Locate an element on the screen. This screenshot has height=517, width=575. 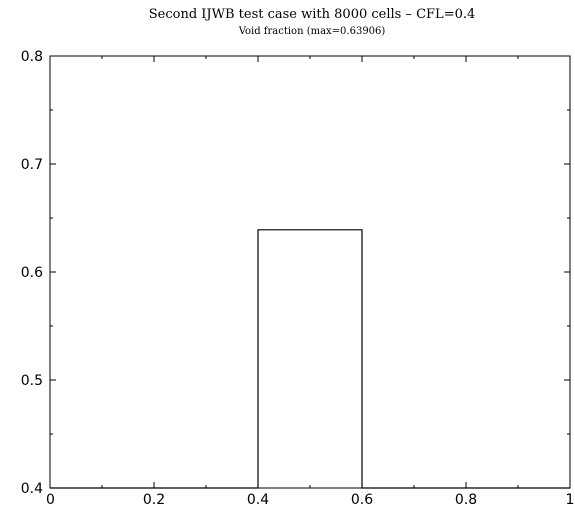
x-tick-label: 0.4 is located at coordinates (258, 500).